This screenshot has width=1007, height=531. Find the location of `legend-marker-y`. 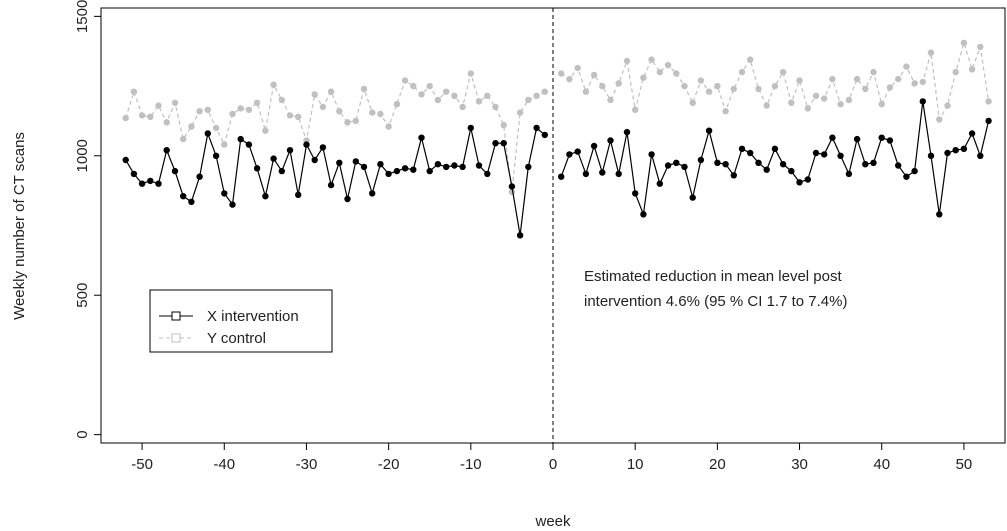

legend-marker-y is located at coordinates (176, 338).